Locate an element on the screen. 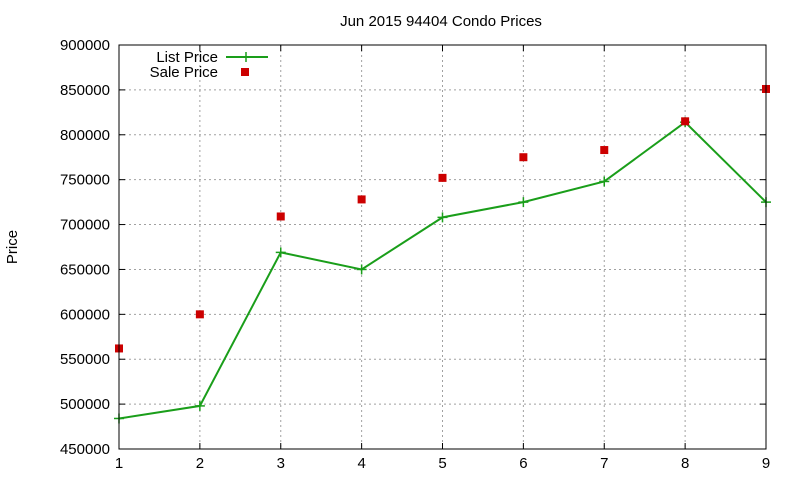  legend-square-swatch is located at coordinates (245, 72).